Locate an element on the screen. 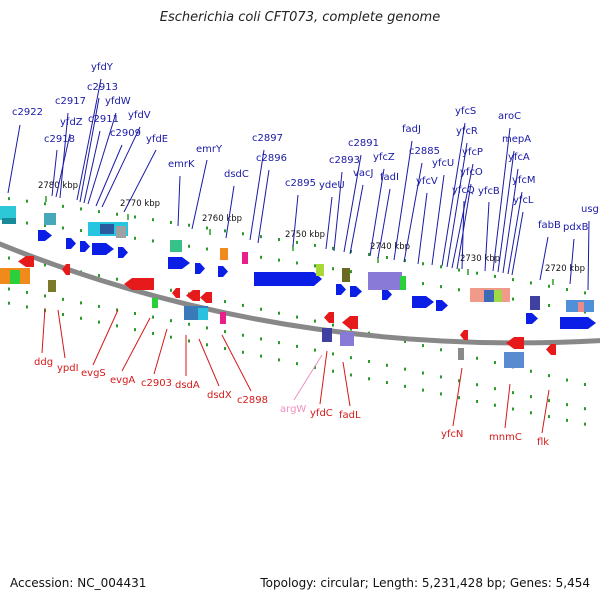 Image resolution: width=600 pixels, height=604 pixels. gene-label-c2891: c2891 is located at coordinates (363, 143).